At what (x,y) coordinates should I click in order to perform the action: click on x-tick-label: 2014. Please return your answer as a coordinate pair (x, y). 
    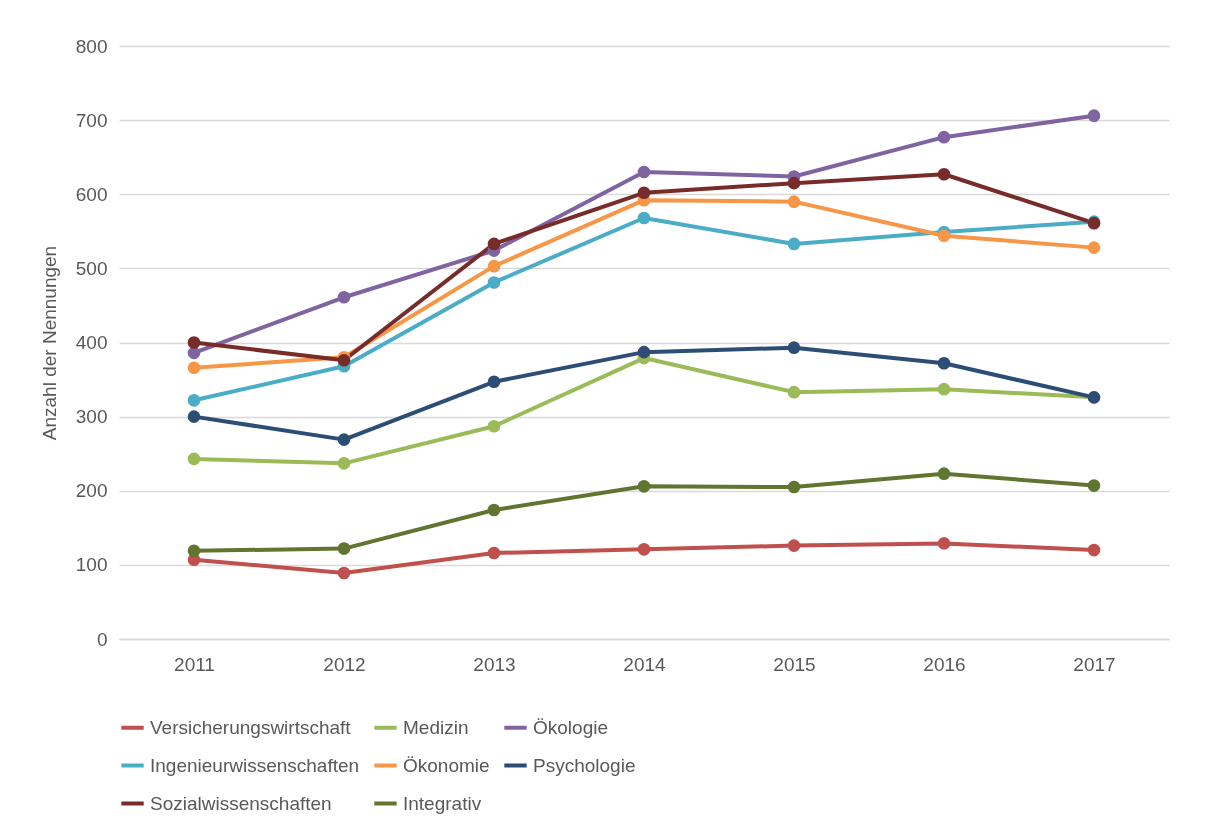
    Looking at the image, I should click on (645, 664).